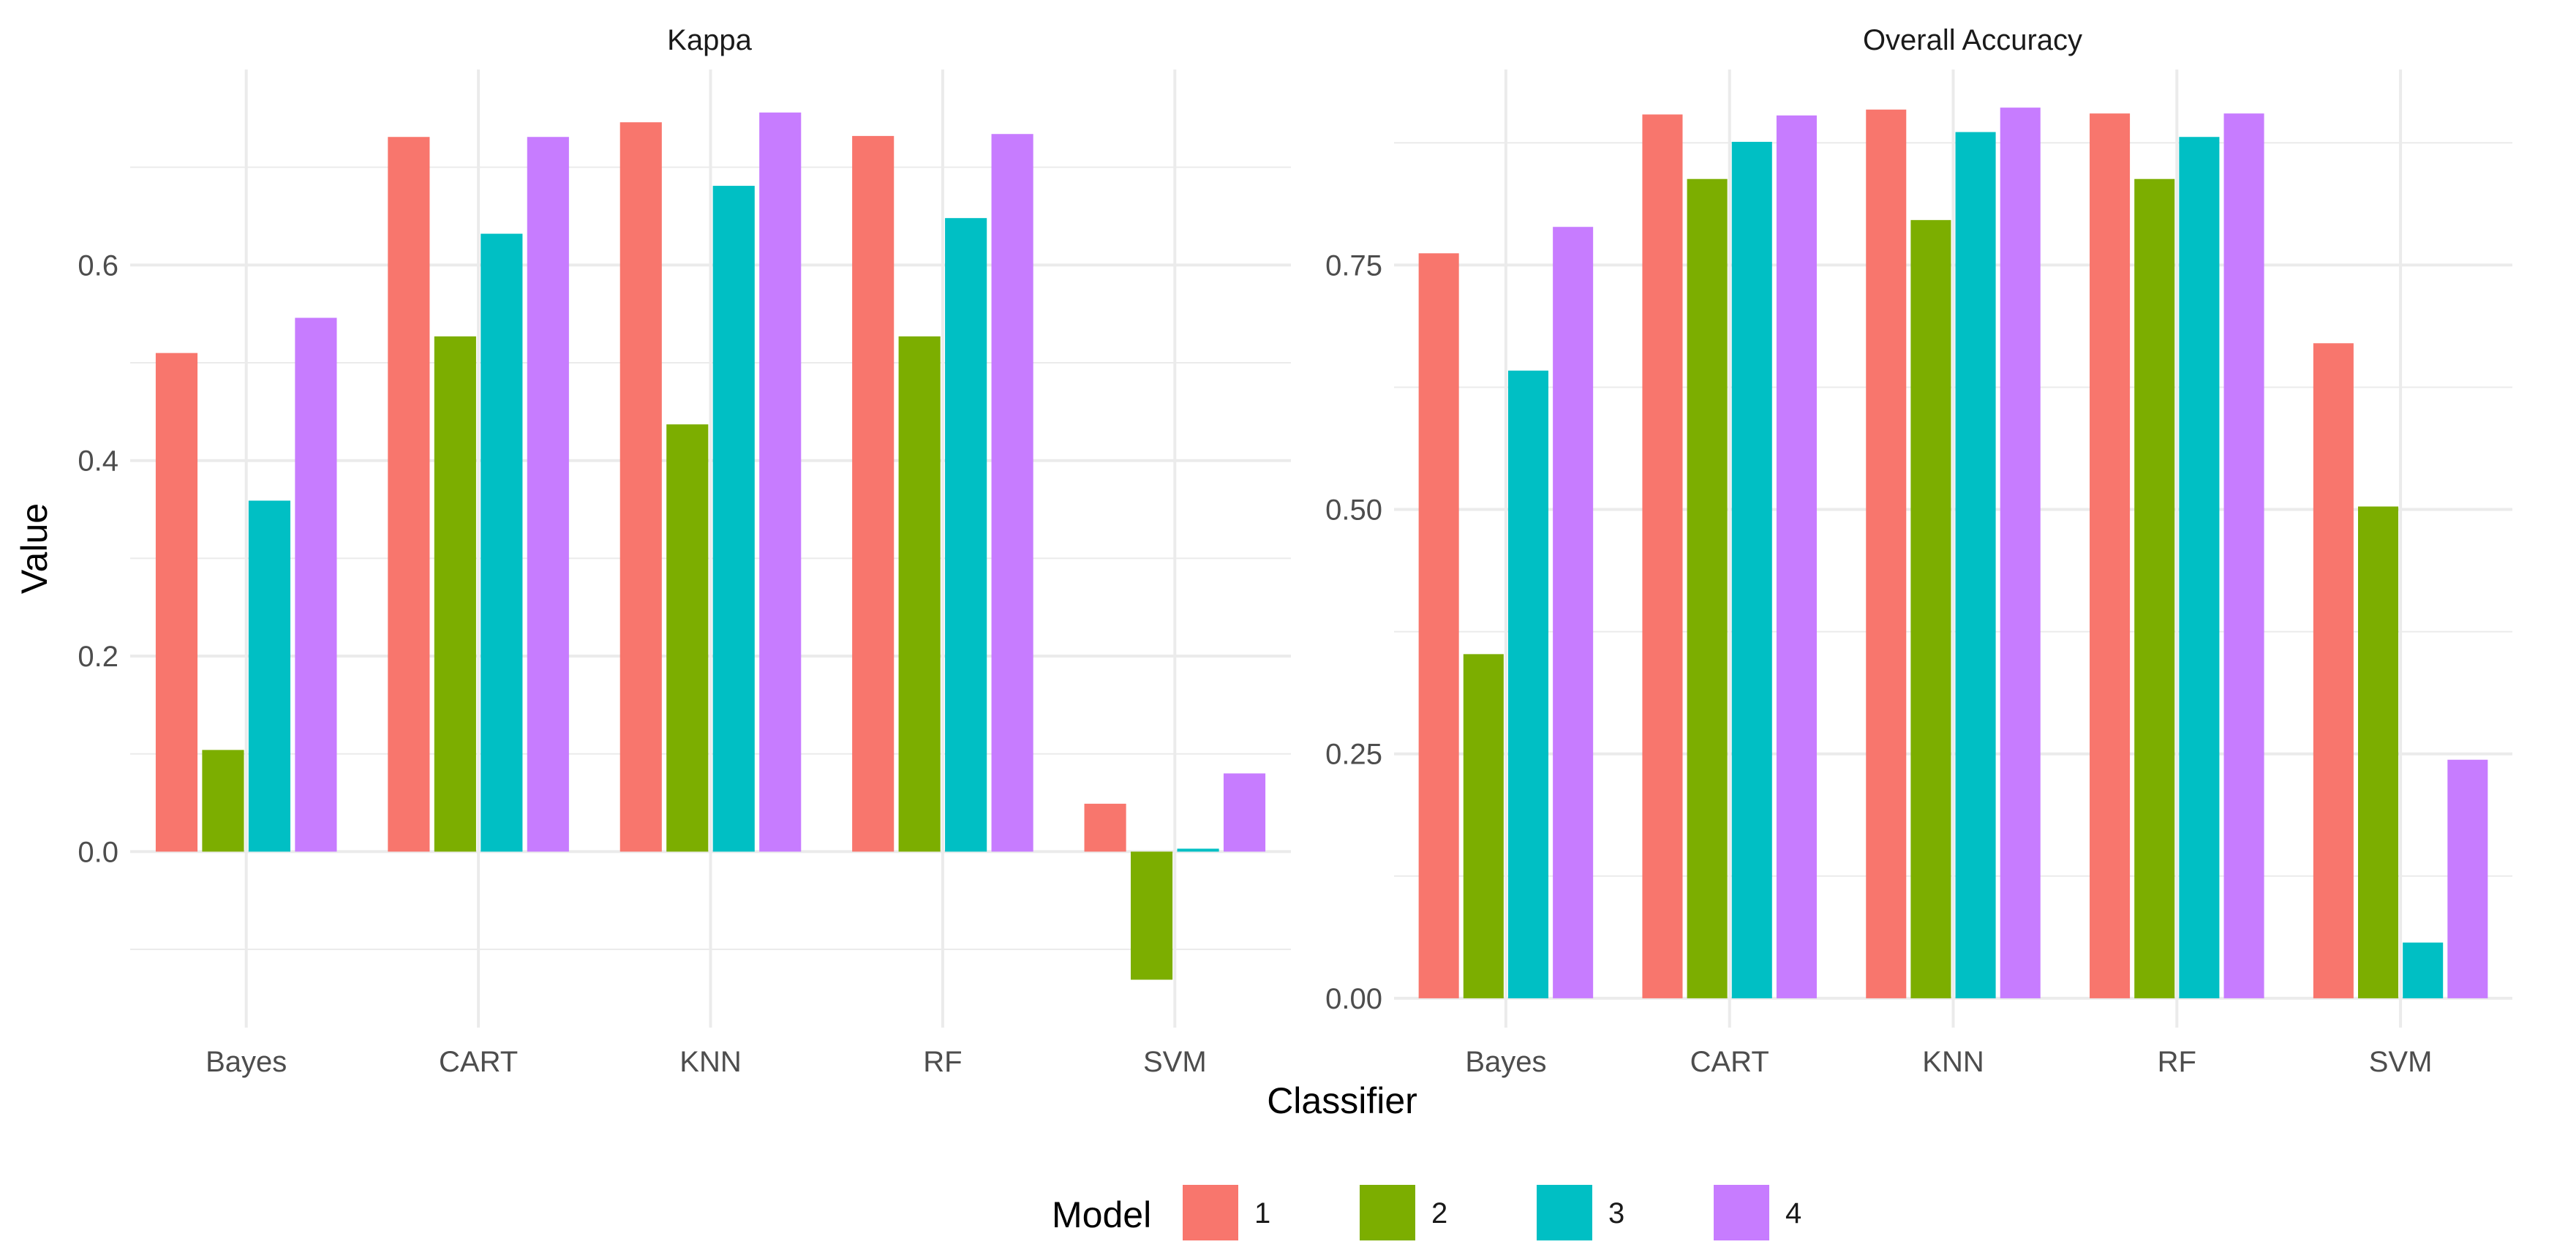 This screenshot has height=1258, width=2576. What do you see at coordinates (98, 852) in the screenshot?
I see `y-tick-label: 0.0` at bounding box center [98, 852].